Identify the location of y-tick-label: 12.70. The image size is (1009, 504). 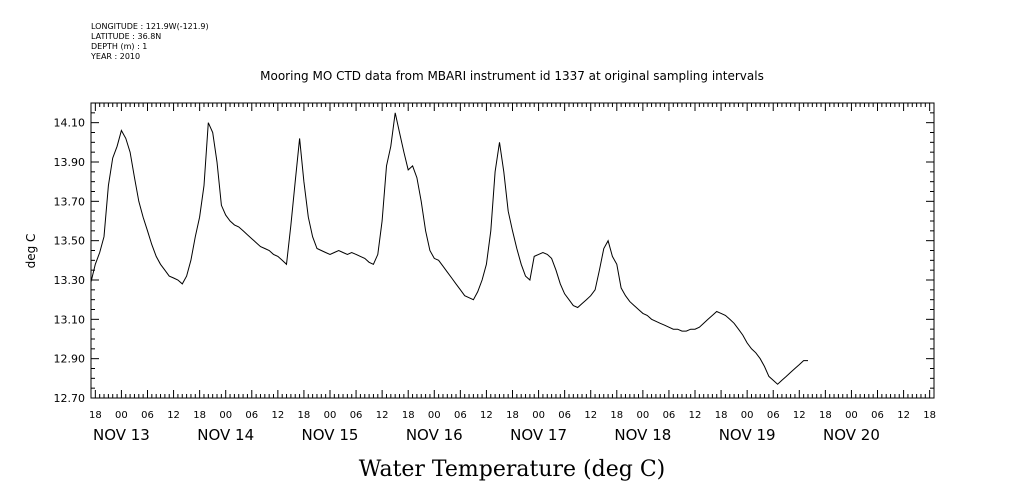
(70, 398).